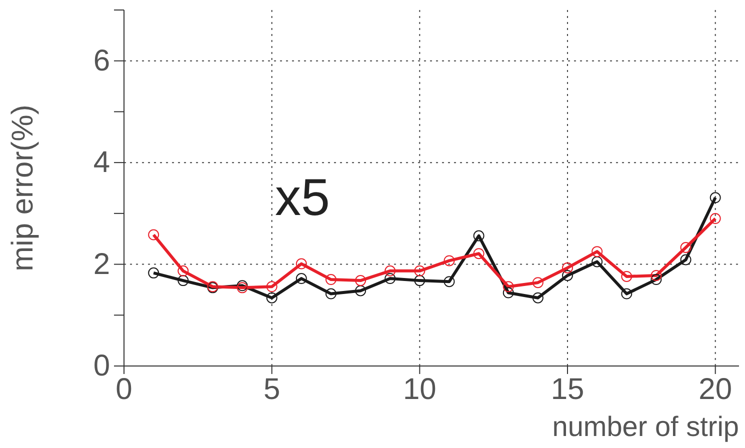 The width and height of the screenshot is (745, 448). I want to click on annotation: x5, so click(302, 198).